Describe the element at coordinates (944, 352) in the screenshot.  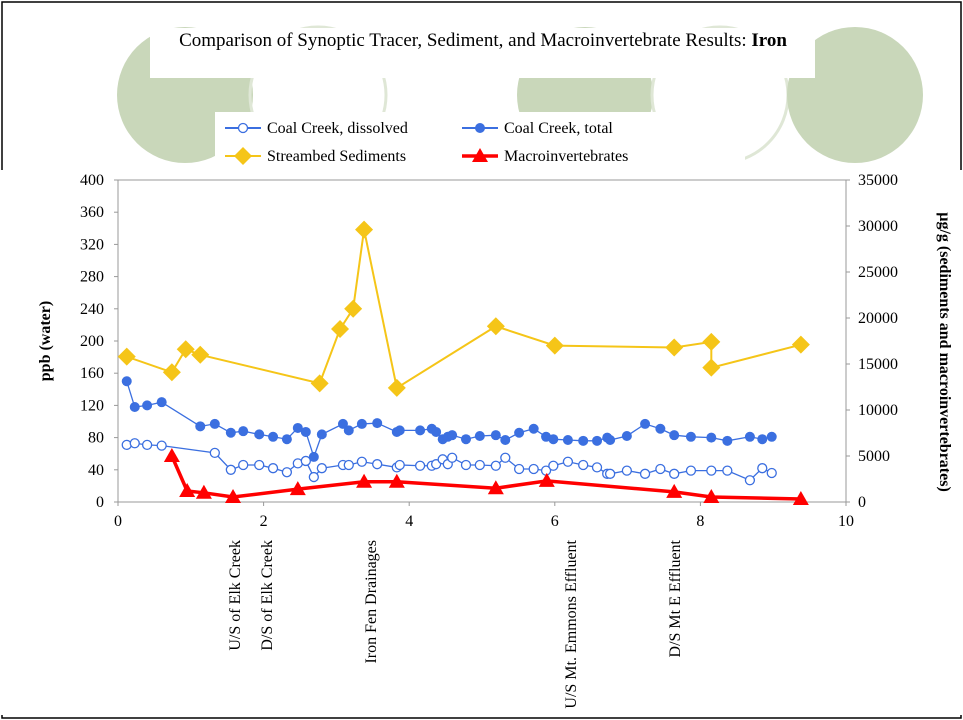
I see `y2-axis-label: µg/g (sediments and macroinvertebrates)` at that location.